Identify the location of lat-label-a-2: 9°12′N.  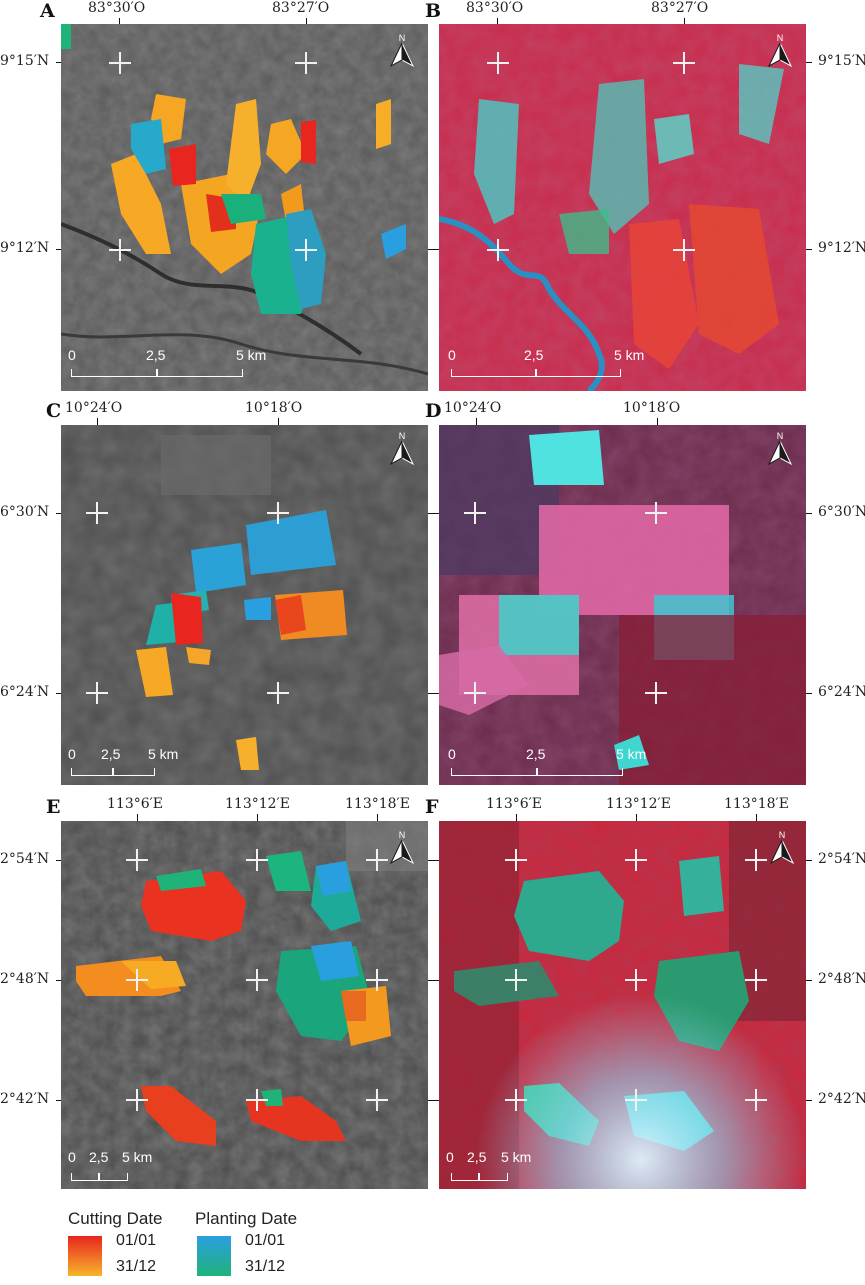
(25, 248).